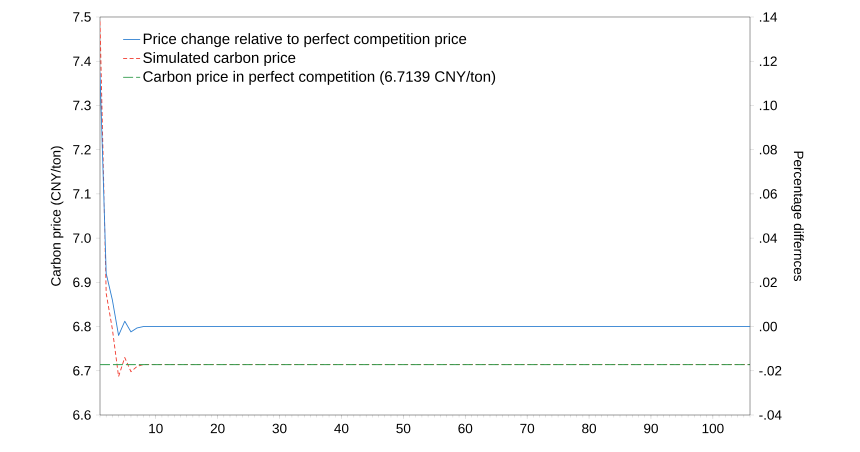  Describe the element at coordinates (305, 40) in the screenshot. I see `legend-label: Price change relative to perfect competition price` at that location.